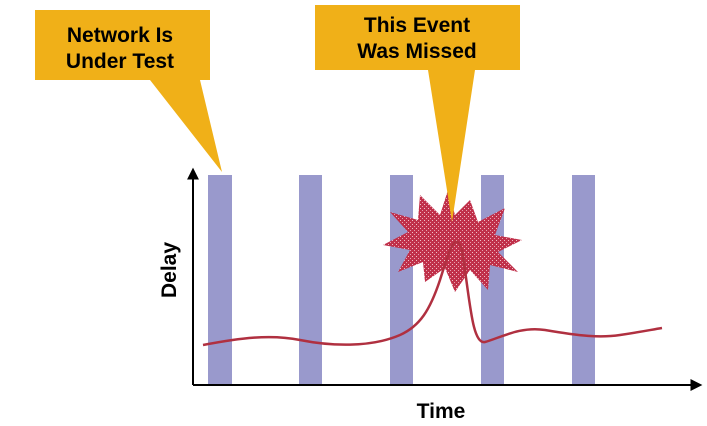 Image resolution: width=707 pixels, height=426 pixels. What do you see at coordinates (452, 241) in the screenshot?
I see `event-burst` at bounding box center [452, 241].